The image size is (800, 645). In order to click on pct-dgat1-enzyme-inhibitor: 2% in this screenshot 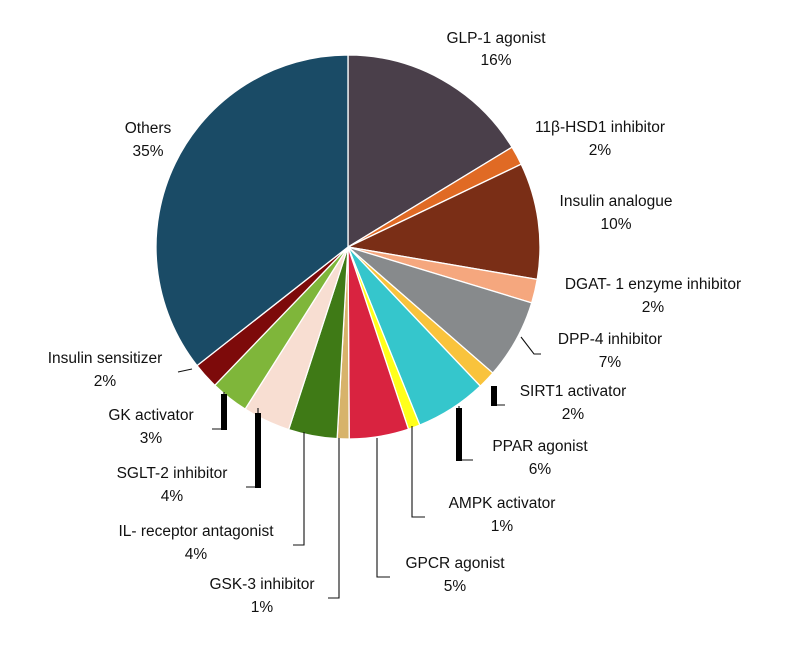, I will do `click(653, 307)`.